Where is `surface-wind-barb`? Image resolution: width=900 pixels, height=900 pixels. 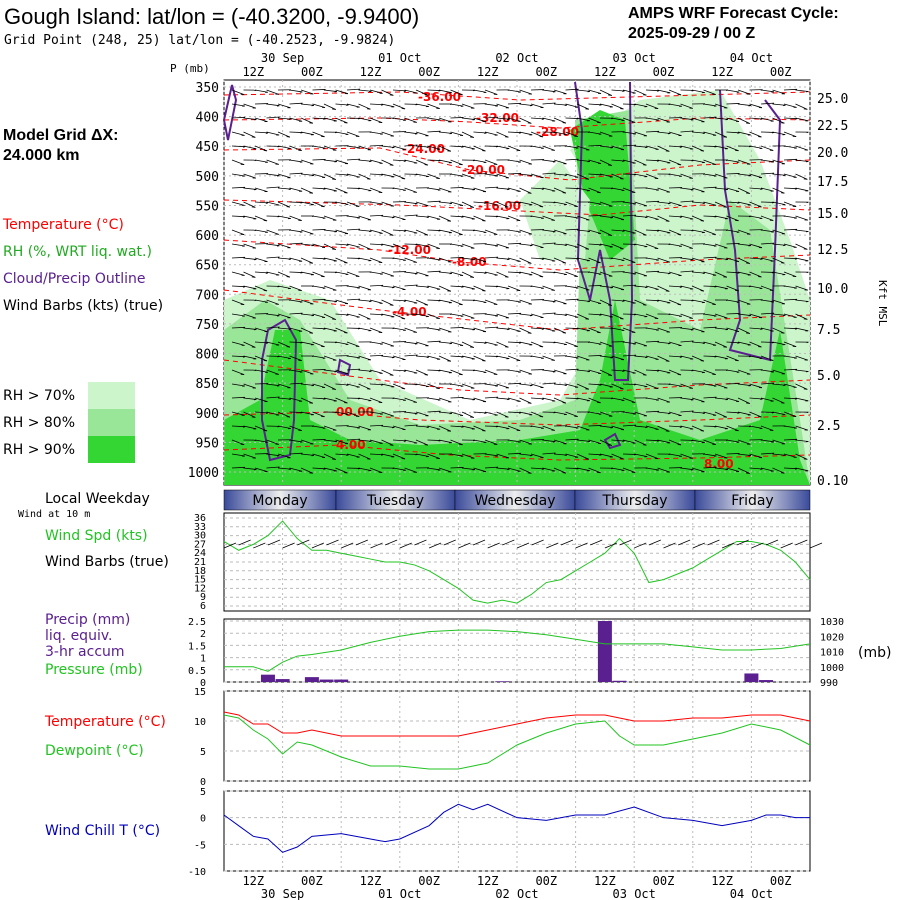 surface-wind-barb is located at coordinates (361, 542).